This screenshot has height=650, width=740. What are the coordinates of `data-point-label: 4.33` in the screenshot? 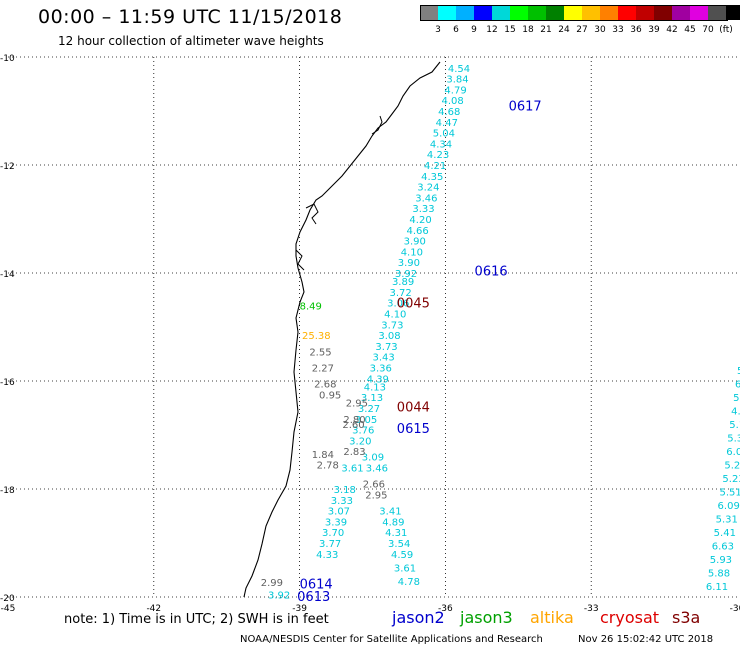 It's located at (327, 555).